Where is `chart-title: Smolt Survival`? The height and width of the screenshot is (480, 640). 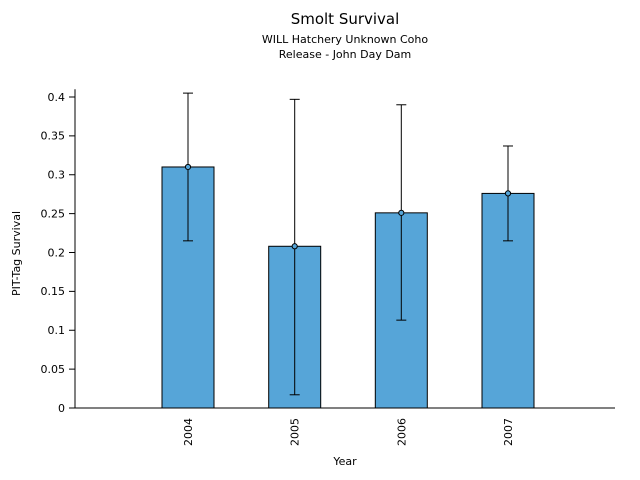
chart-title: Smolt Survival is located at coordinates (345, 19).